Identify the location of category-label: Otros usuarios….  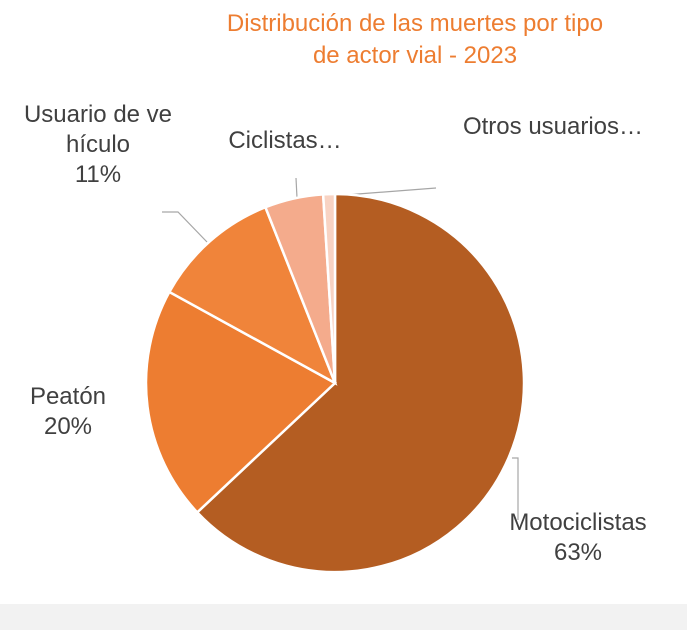
(553, 126).